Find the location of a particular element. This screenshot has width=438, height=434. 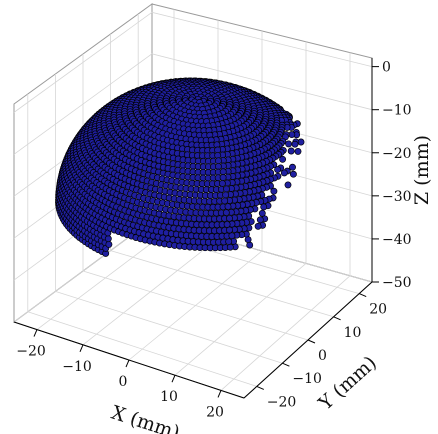

x-tick-label: 10 is located at coordinates (169, 397).